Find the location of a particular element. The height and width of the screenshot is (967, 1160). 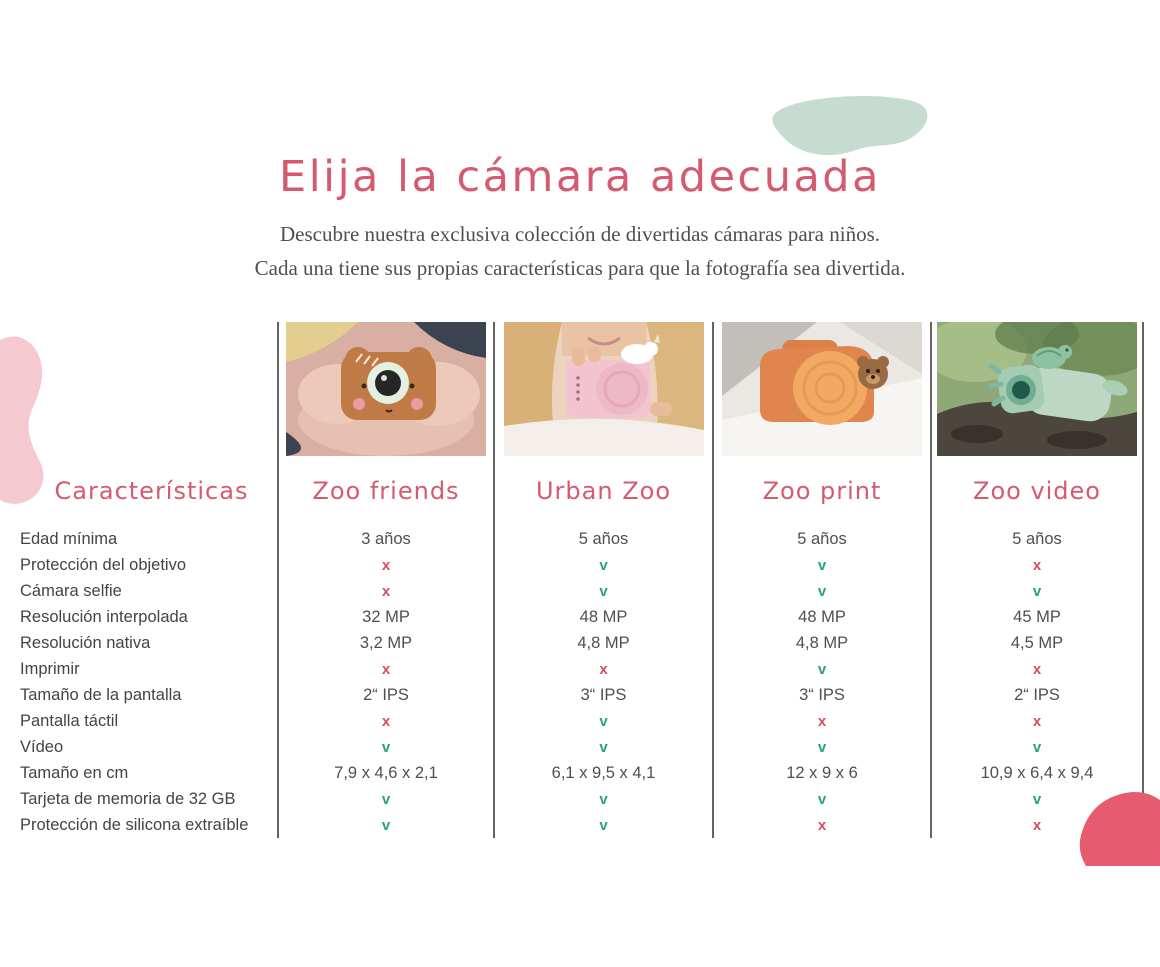

urban-zoo-pink-camera-illustration is located at coordinates (603, 389).